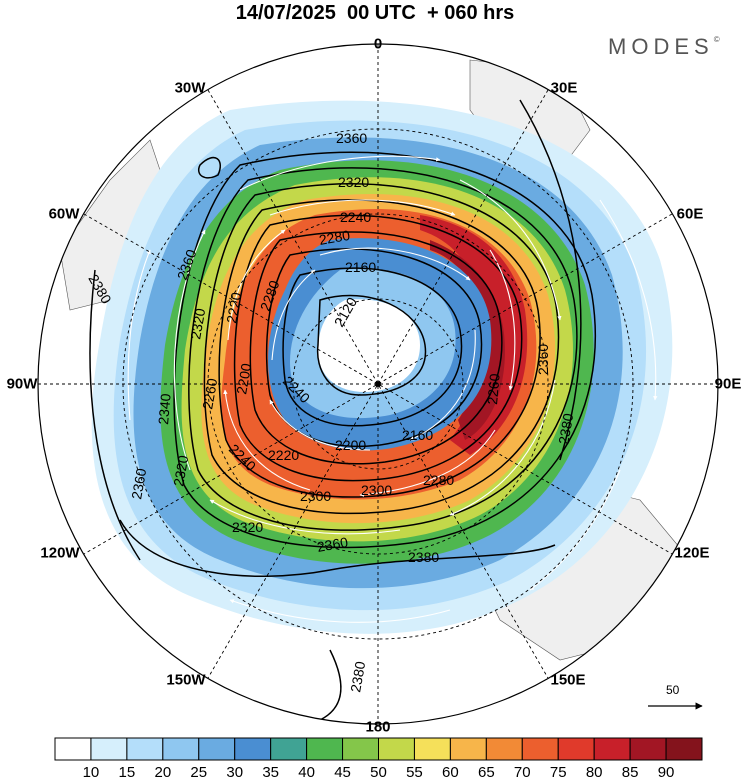 The image size is (750, 782). What do you see at coordinates (375, 13) in the screenshot?
I see `map-title: 14/07/2025 00 UTC + 060 hrs` at bounding box center [375, 13].